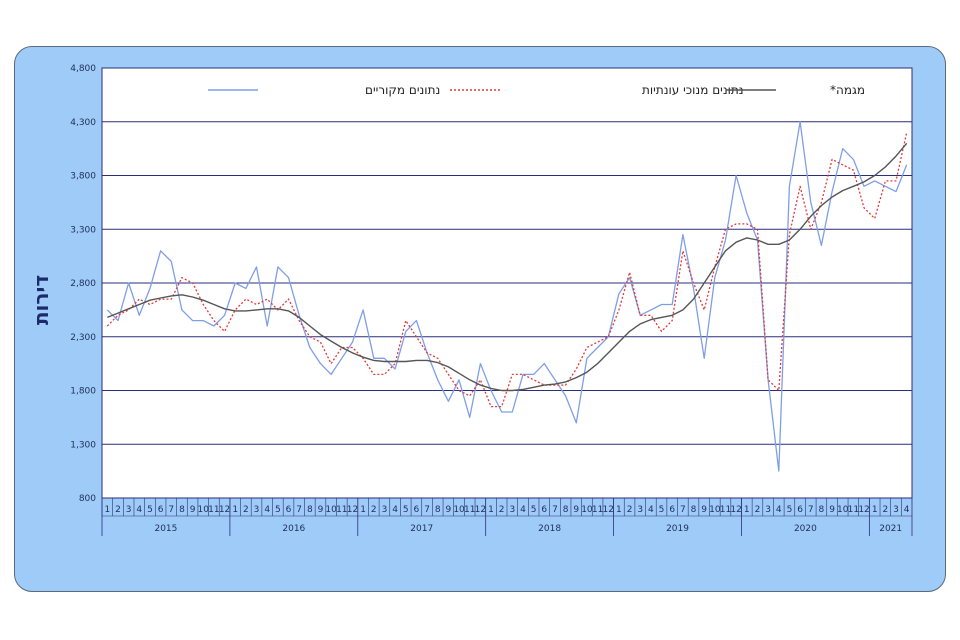  Describe the element at coordinates (41, 300) in the screenshot. I see `y-axis-label: דירות` at that location.